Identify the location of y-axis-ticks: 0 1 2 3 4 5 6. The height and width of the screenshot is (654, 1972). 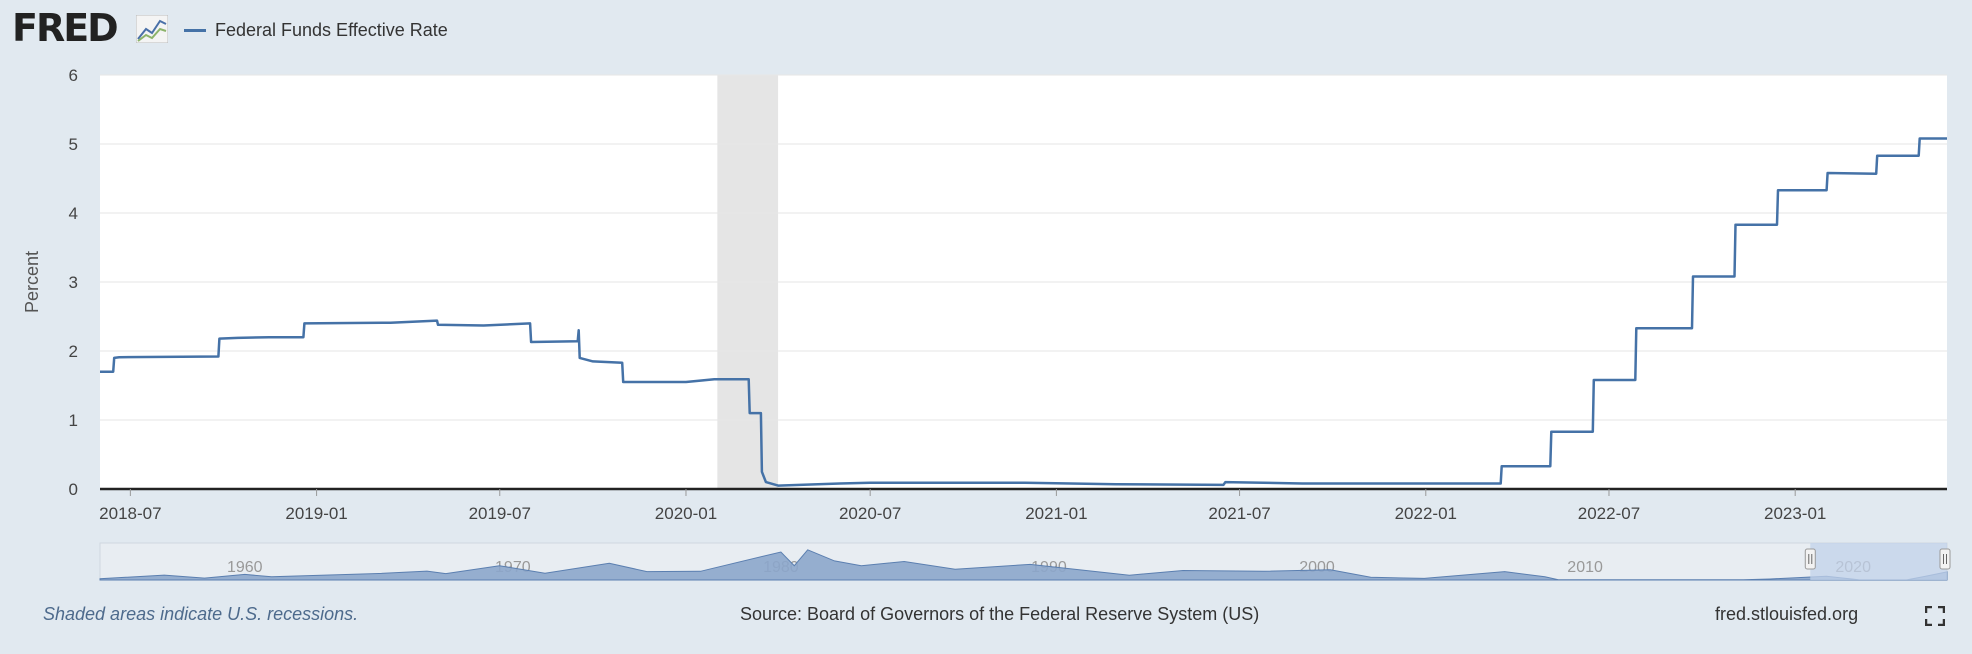
(73, 282).